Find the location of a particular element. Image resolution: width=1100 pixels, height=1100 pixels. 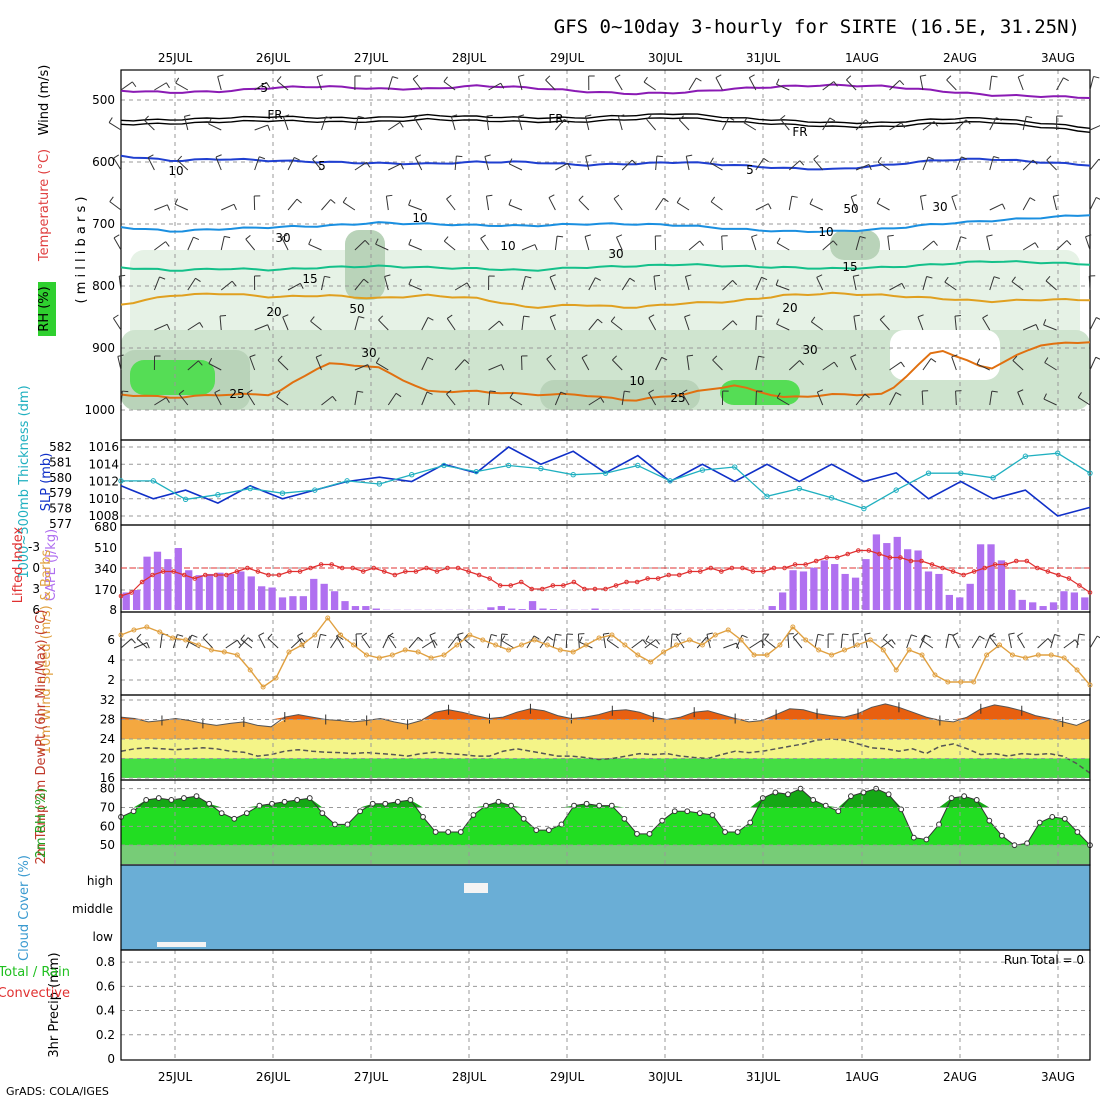

isotherm-label: 10 is located at coordinates (825, 232).